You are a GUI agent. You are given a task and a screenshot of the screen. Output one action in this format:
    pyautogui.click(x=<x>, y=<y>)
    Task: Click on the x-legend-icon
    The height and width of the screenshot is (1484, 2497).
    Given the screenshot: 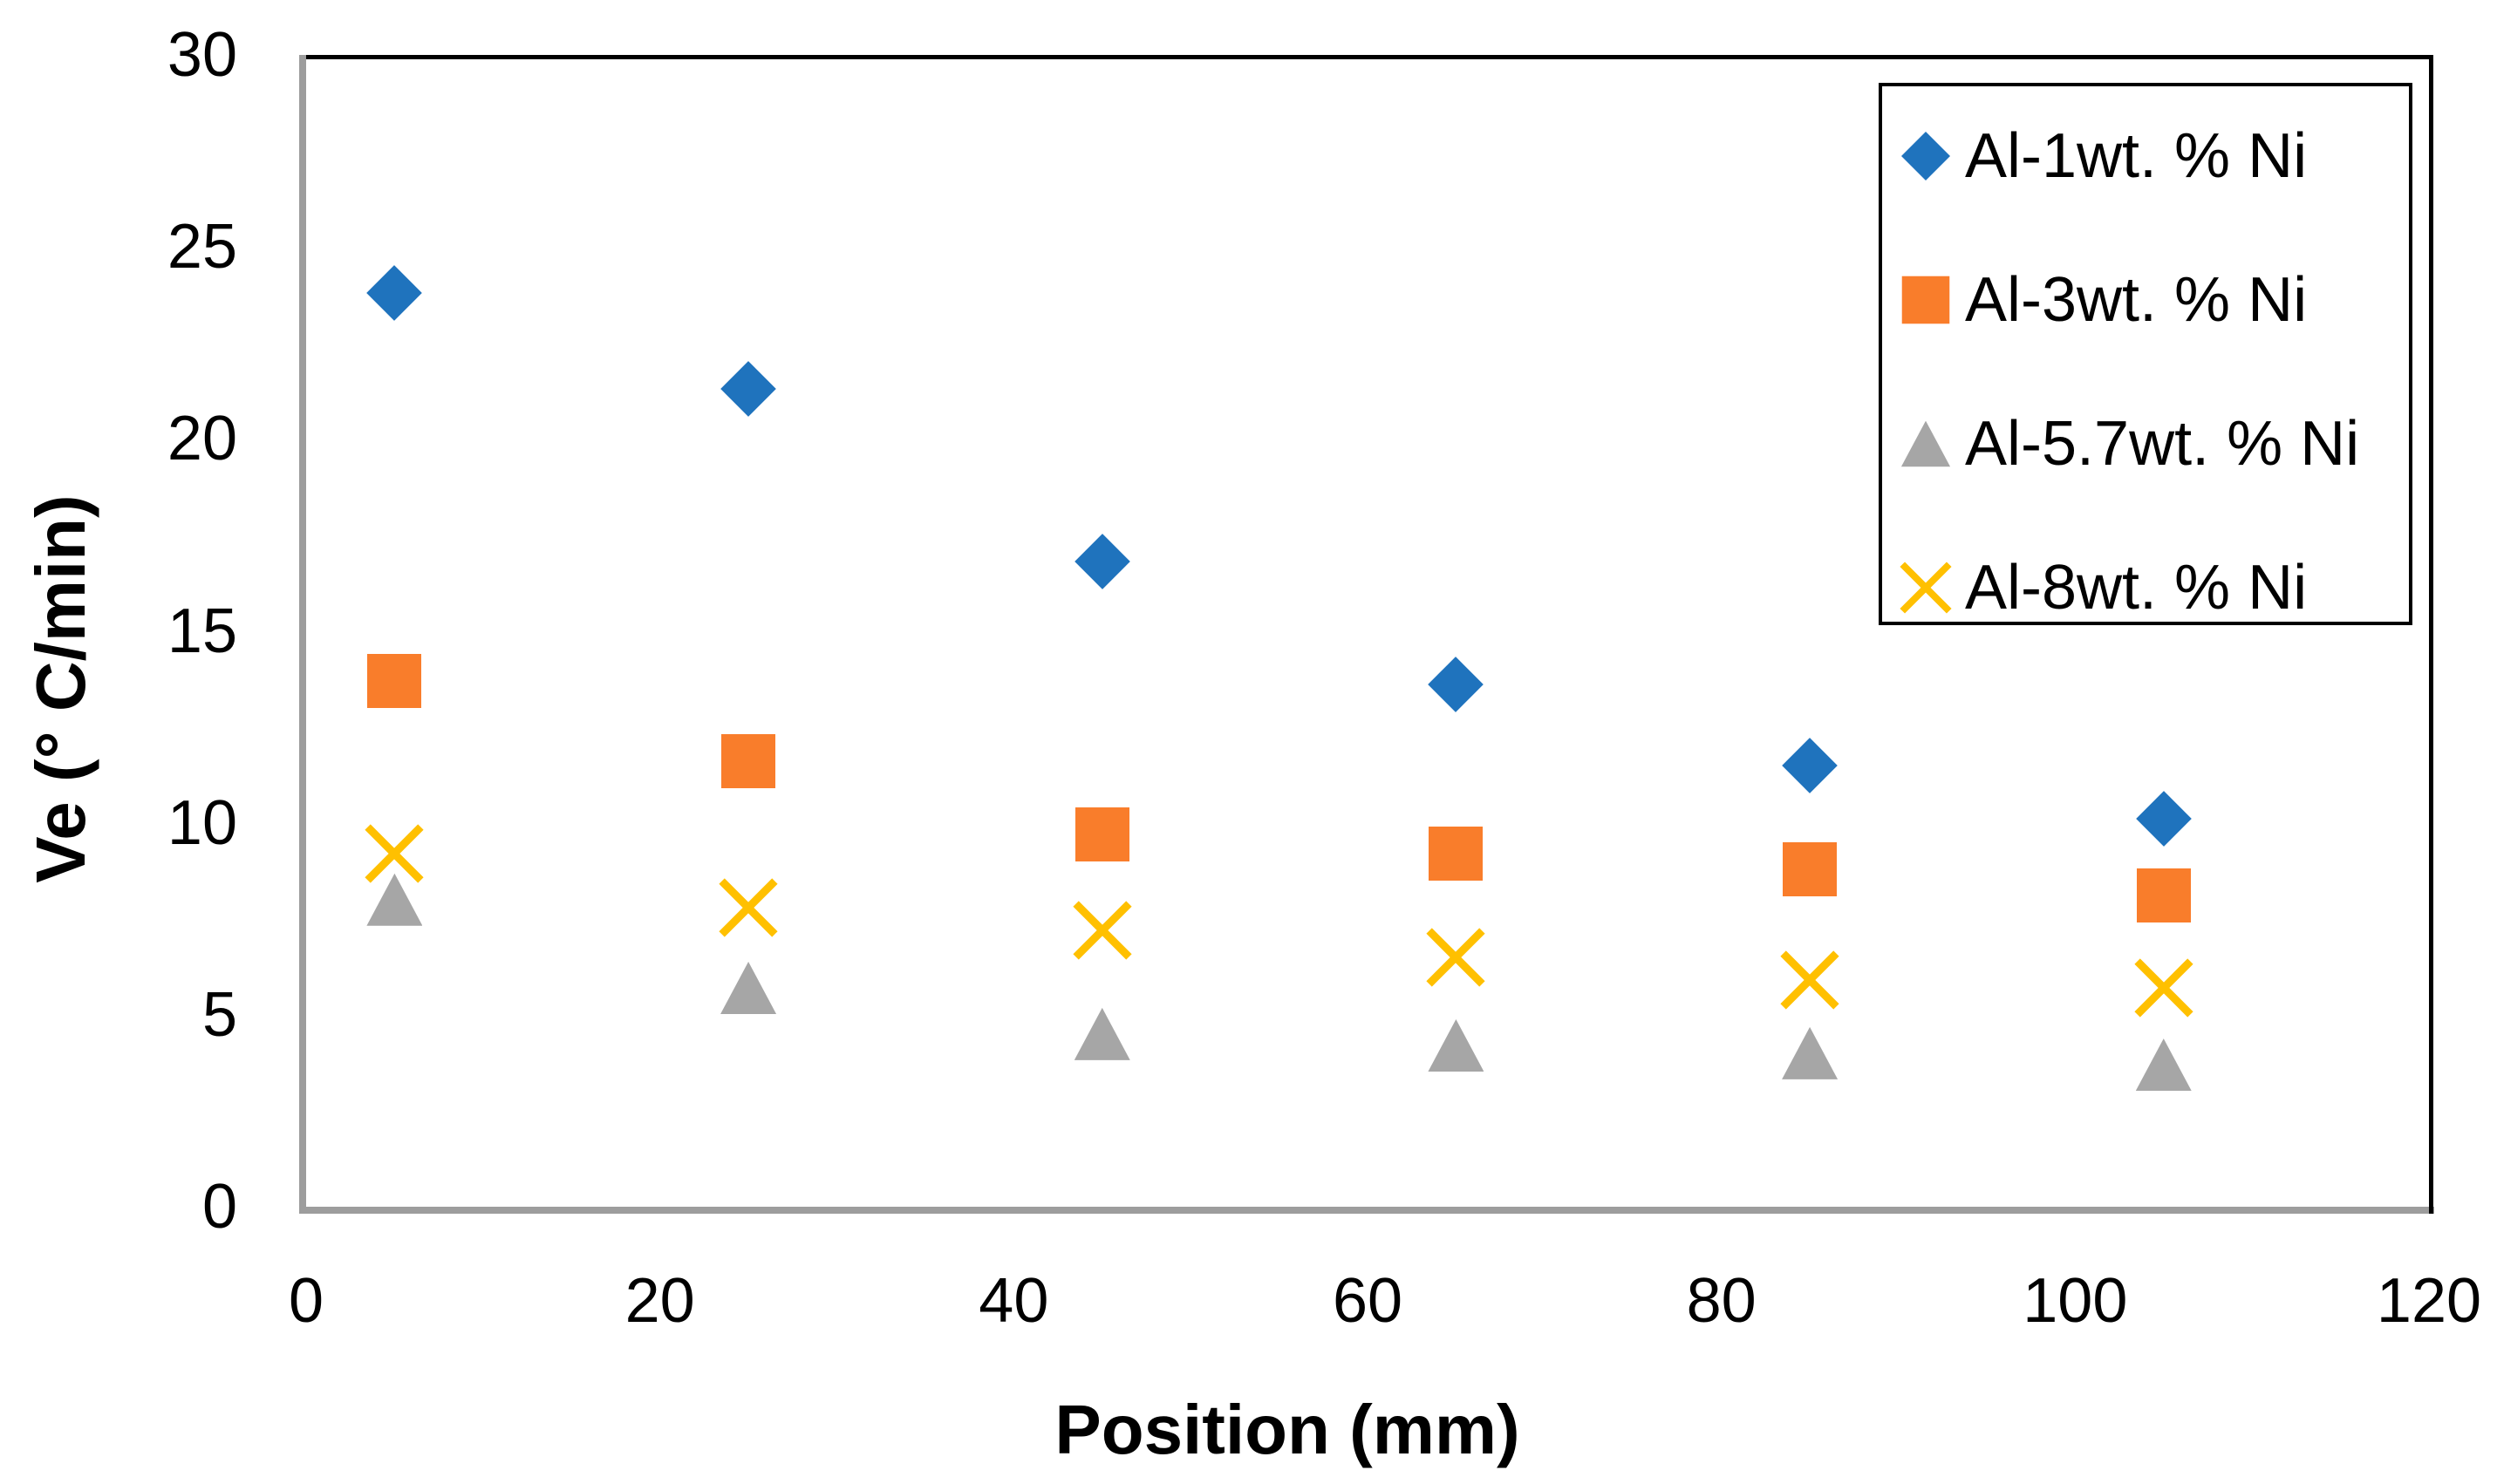 What is the action you would take?
    pyautogui.click(x=1926, y=588)
    